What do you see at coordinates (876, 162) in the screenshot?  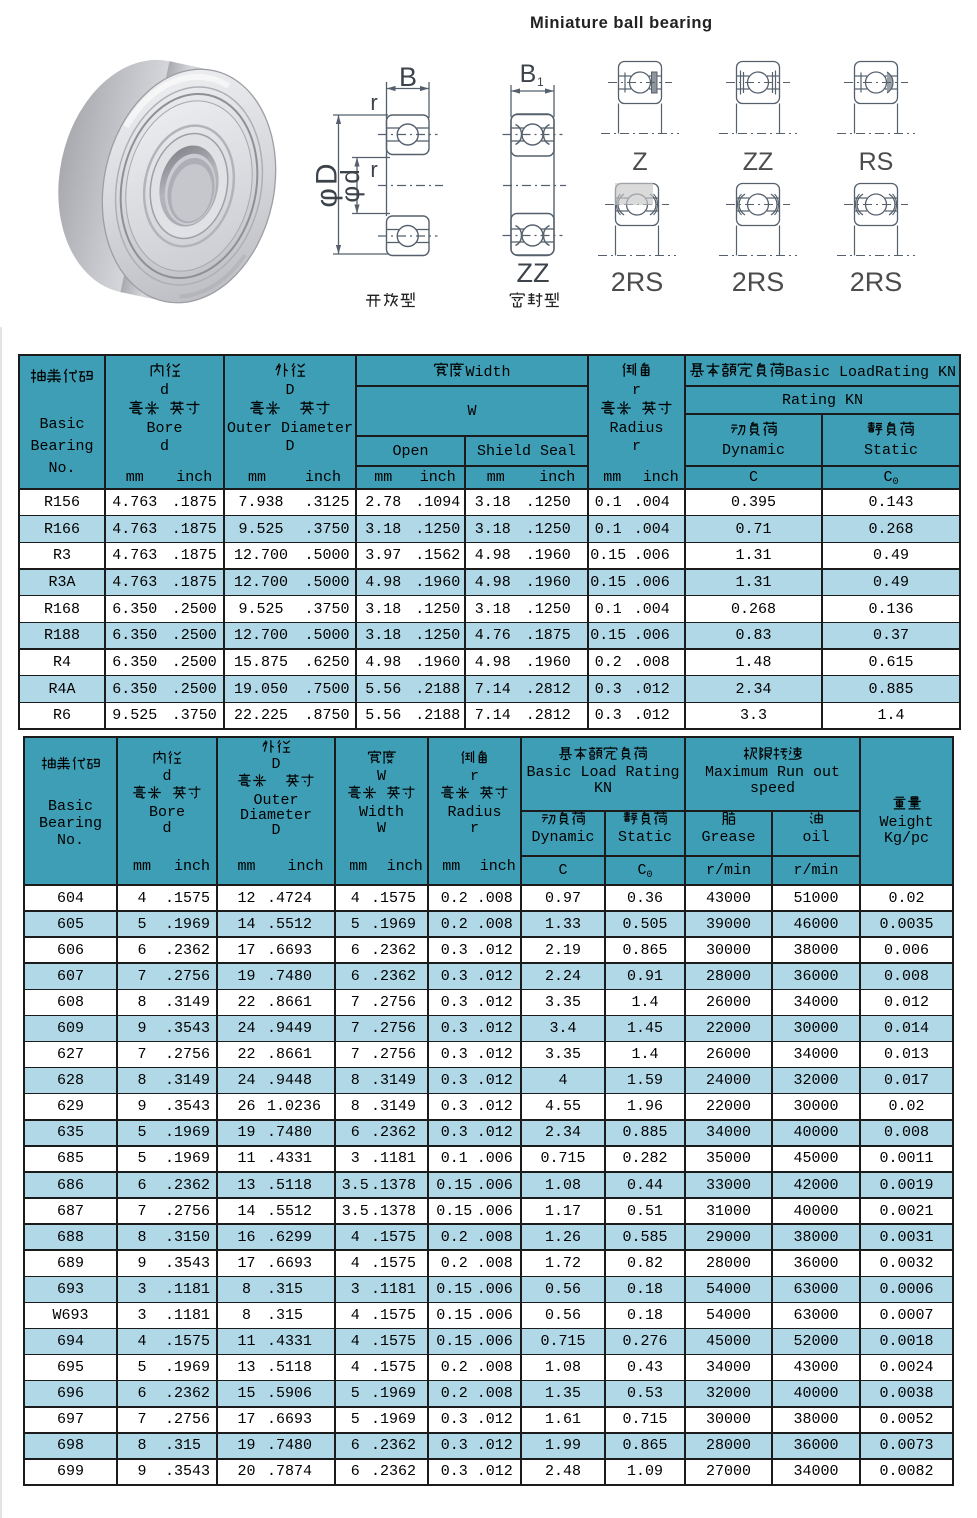 I see `svg-text: RS` at bounding box center [876, 162].